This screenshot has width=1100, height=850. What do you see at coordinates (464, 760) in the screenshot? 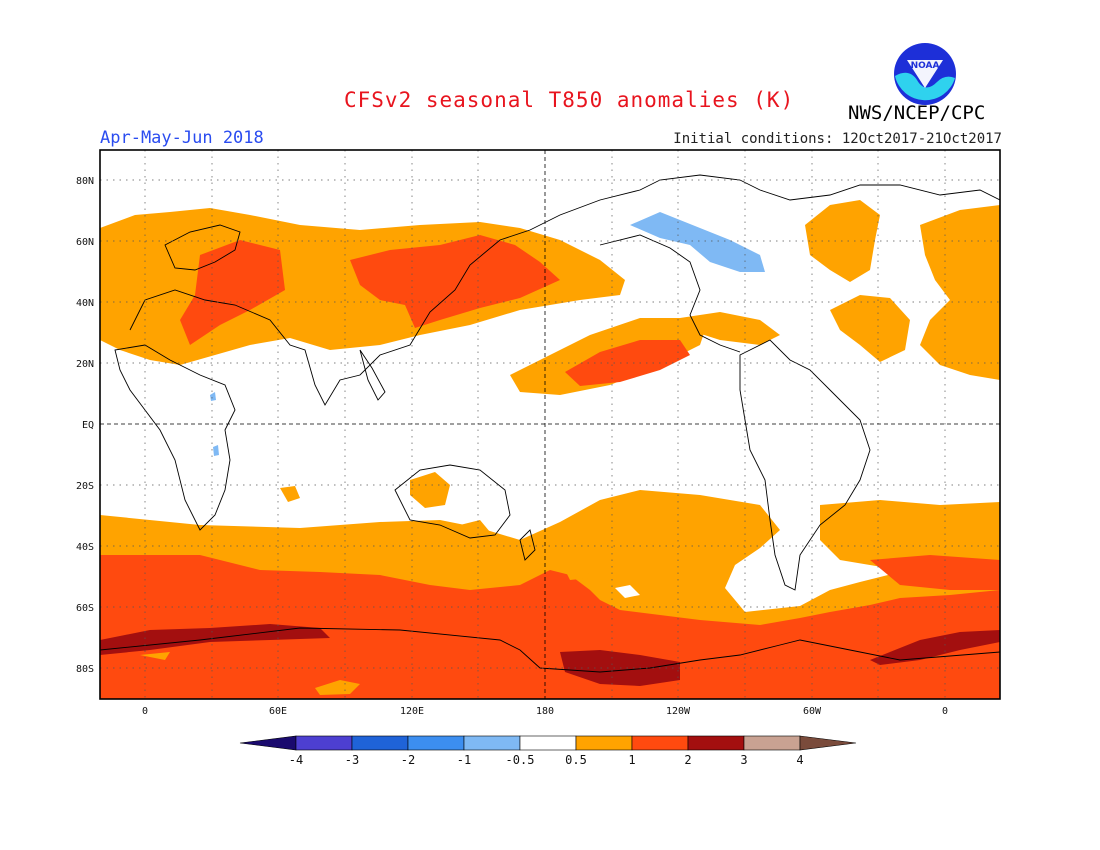
I see `colorbar-label: -1` at bounding box center [464, 760].